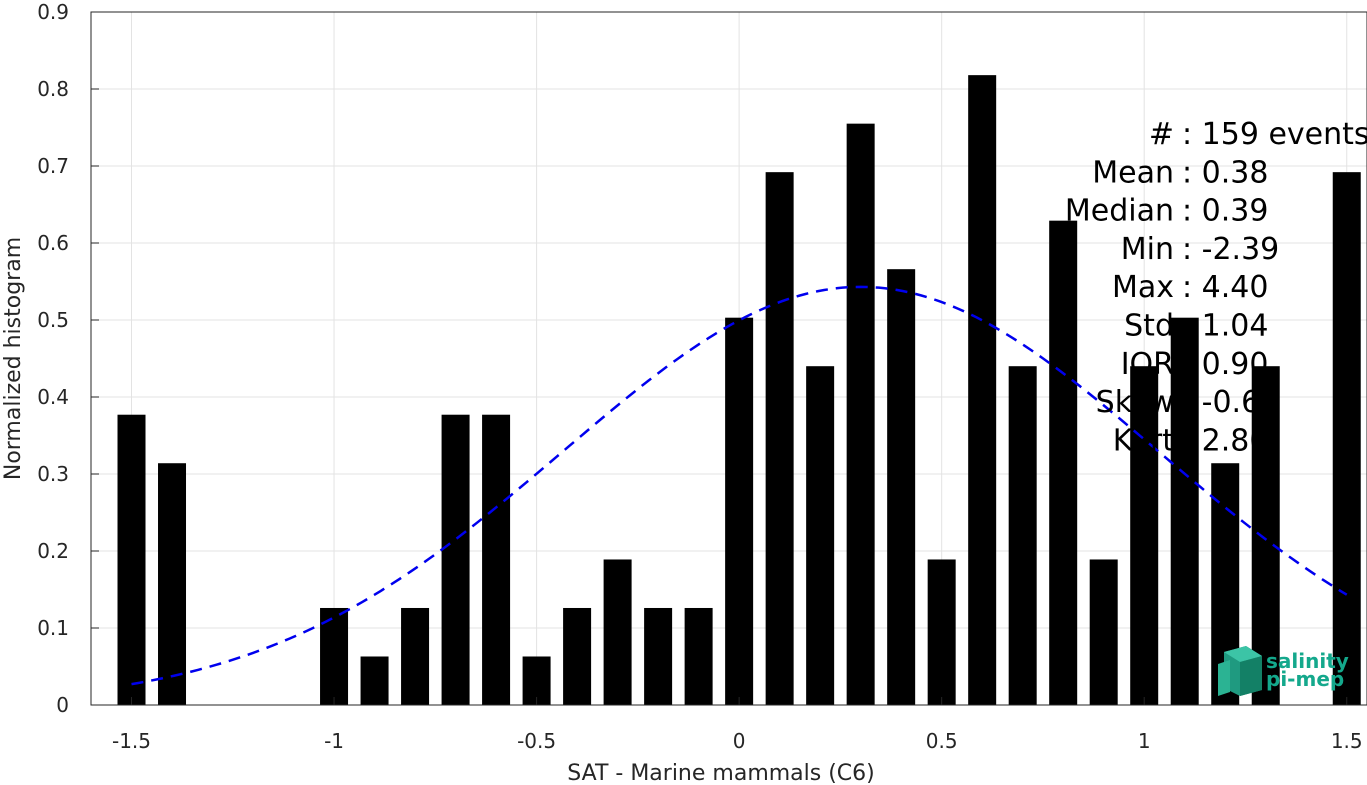 This screenshot has width=1367, height=785. I want to click on salinity-pi-mep-logo: salinity pi-mep, so click(1283, 671).